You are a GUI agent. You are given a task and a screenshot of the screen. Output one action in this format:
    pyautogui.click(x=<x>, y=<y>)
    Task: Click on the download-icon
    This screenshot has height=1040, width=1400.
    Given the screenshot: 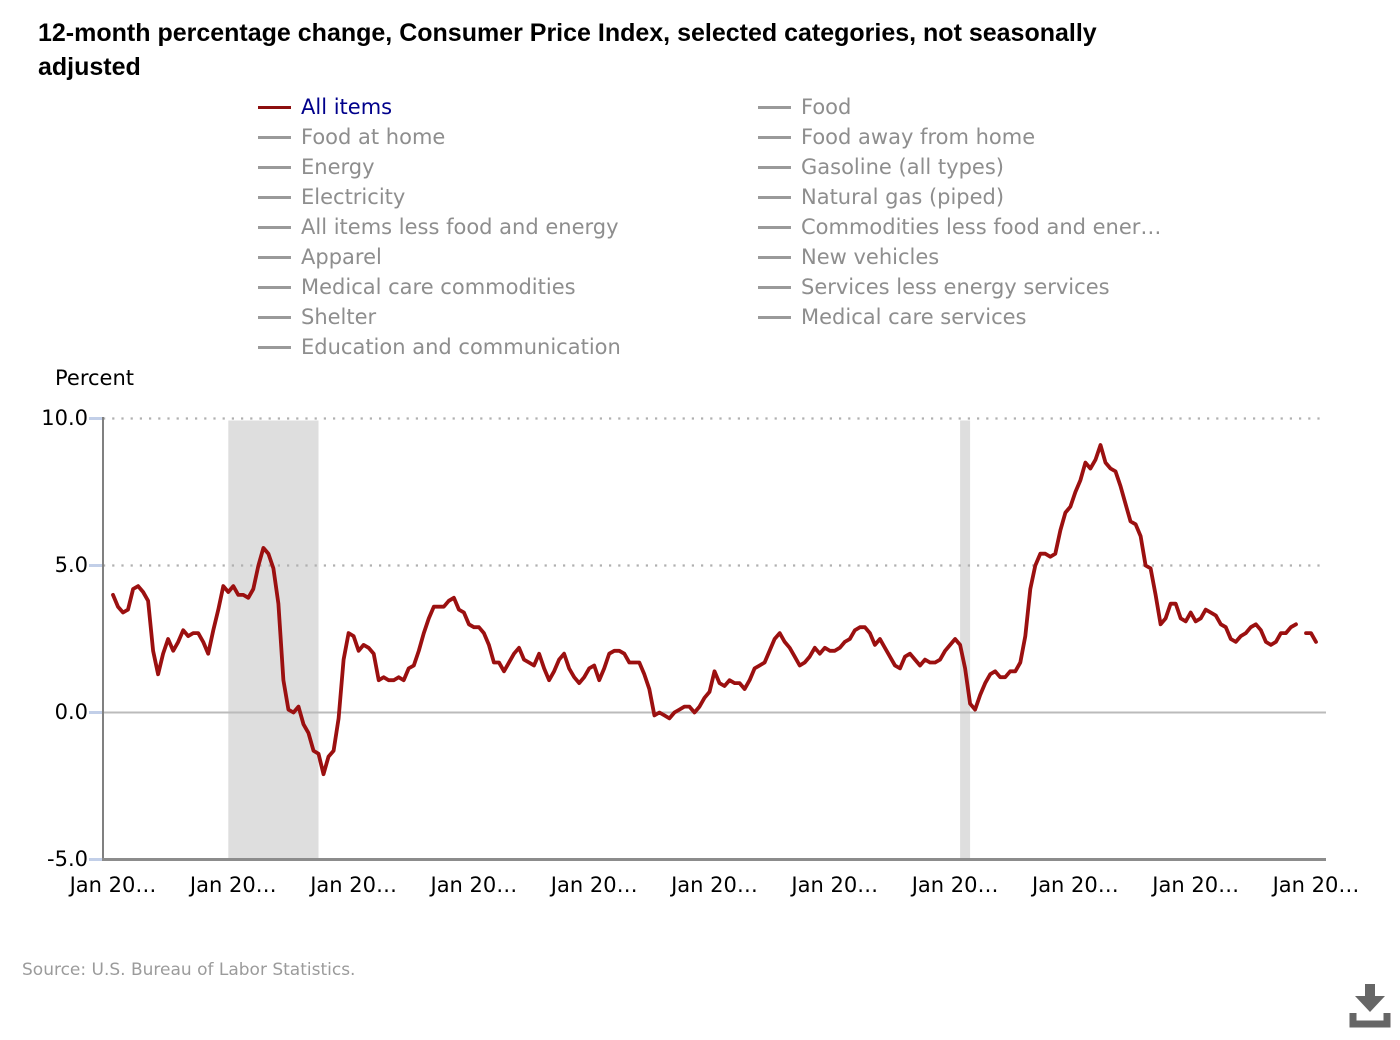 What is the action you would take?
    pyautogui.click(x=1370, y=1006)
    